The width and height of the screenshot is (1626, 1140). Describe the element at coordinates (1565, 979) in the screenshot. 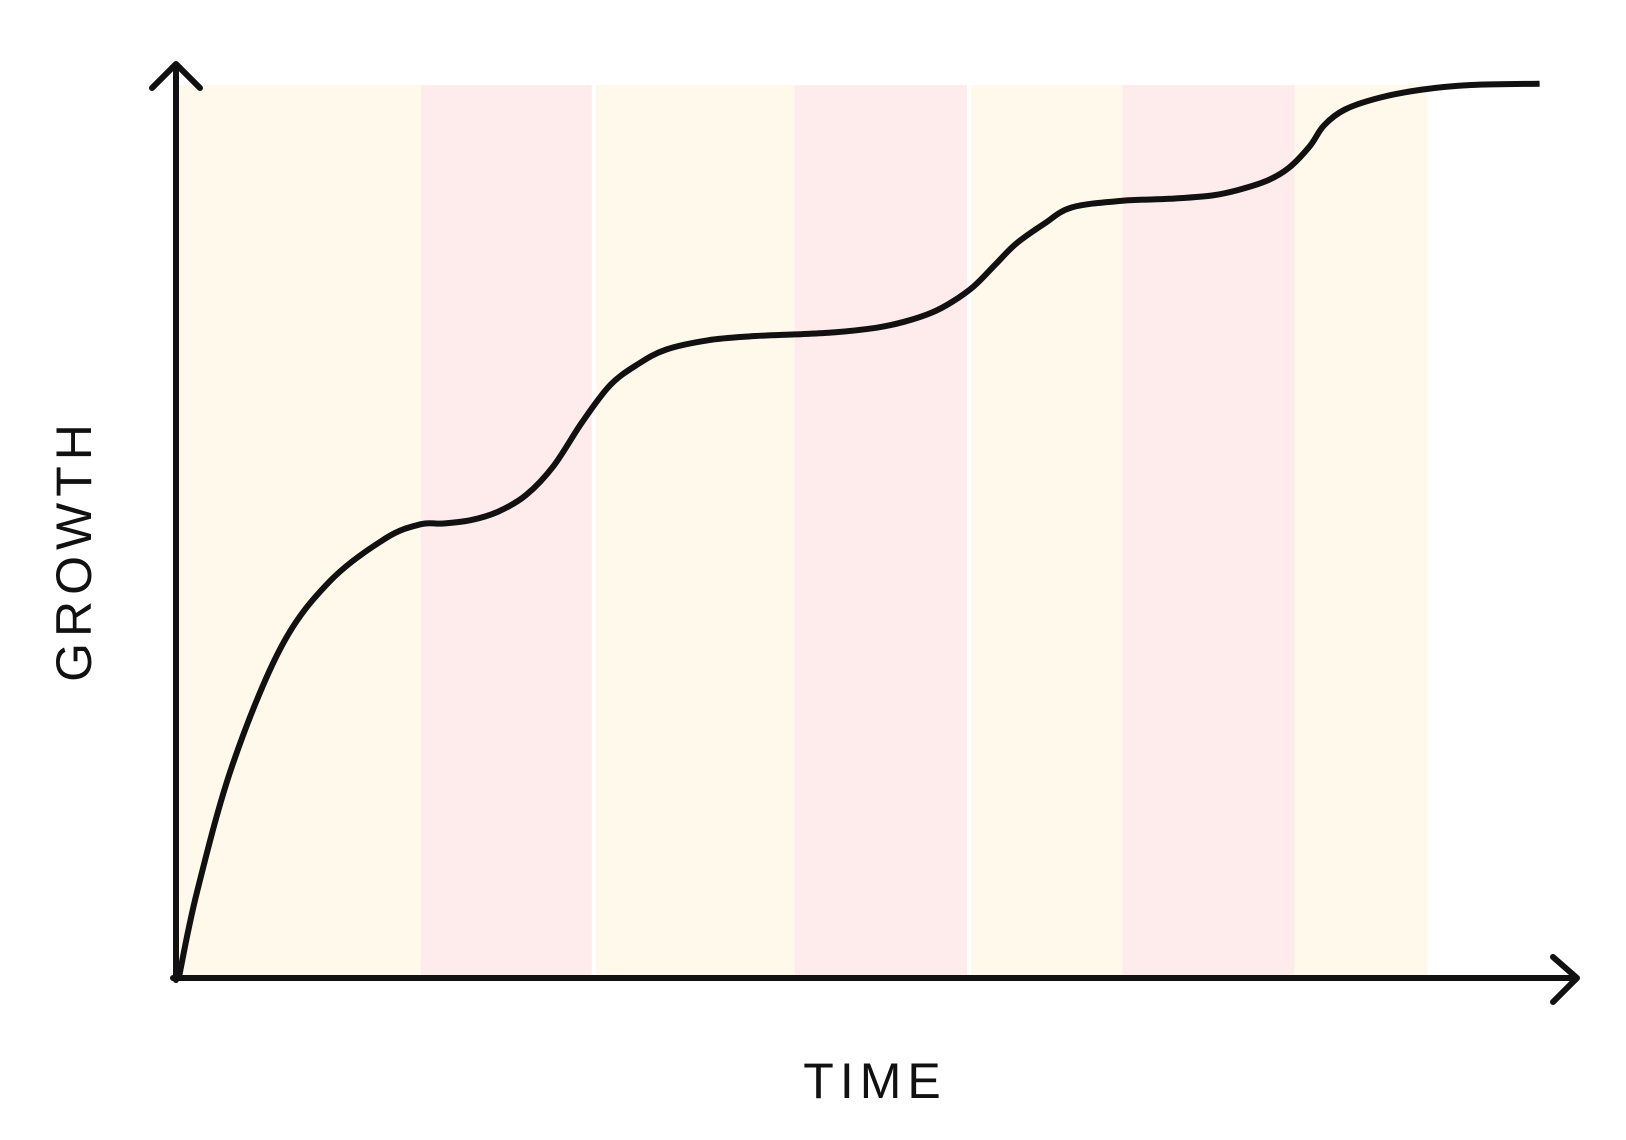

I see `x-axis-arrow` at that location.